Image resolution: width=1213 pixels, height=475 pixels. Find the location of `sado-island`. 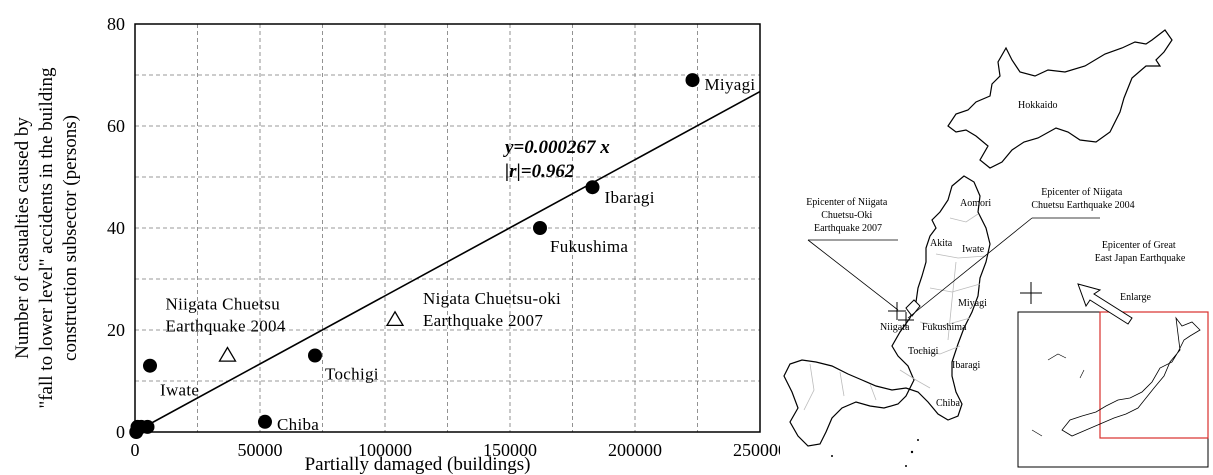

sado-island is located at coordinates (913, 308).